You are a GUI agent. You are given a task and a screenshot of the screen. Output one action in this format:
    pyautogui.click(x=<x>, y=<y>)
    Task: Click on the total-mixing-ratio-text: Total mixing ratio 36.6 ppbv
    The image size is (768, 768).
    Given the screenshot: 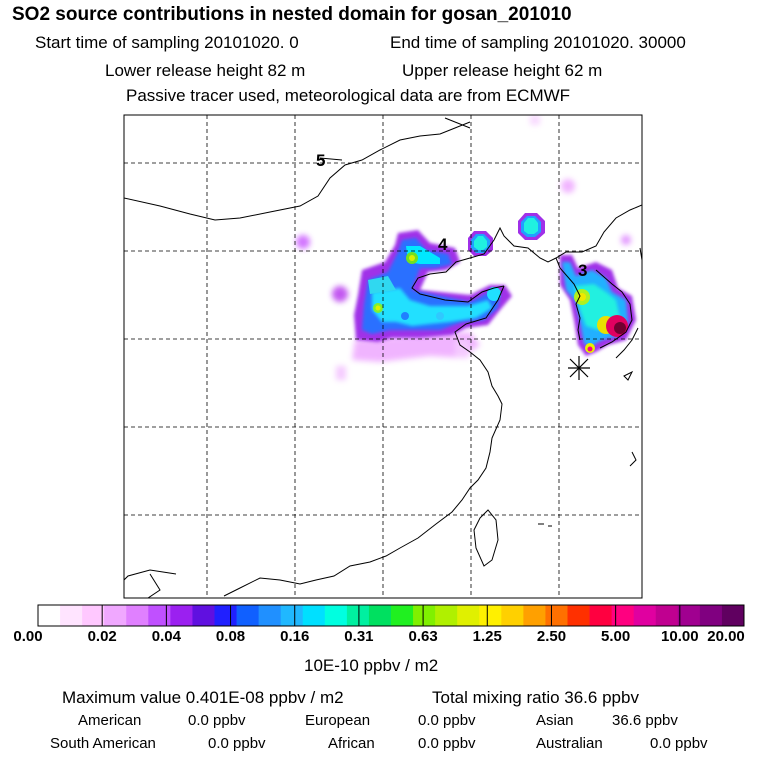 What is the action you would take?
    pyautogui.click(x=535, y=697)
    